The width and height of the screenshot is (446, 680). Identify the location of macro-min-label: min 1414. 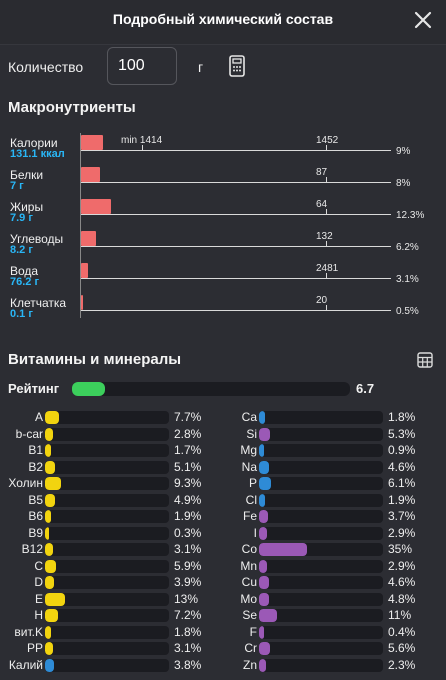
(142, 140).